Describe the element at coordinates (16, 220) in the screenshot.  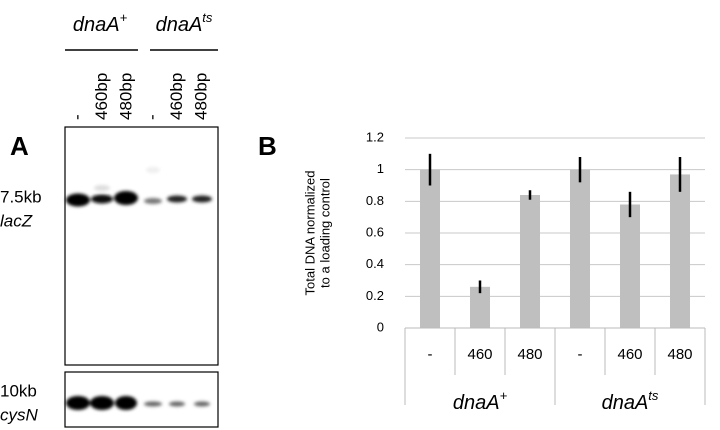
I see `band-gene: lacZ` at that location.